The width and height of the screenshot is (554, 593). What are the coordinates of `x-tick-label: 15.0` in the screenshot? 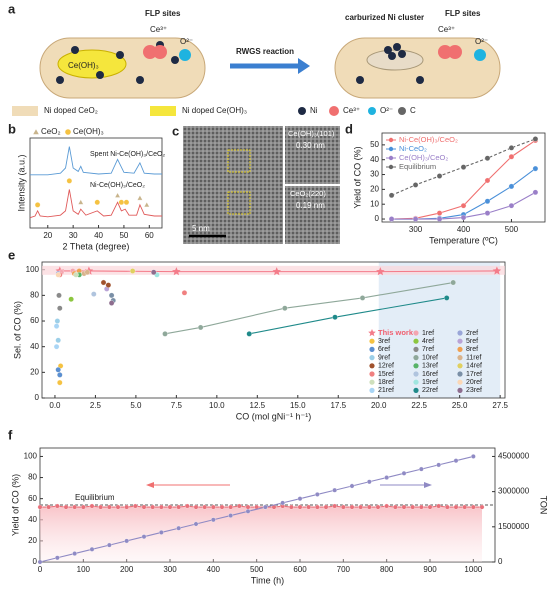 It's located at (298, 405).